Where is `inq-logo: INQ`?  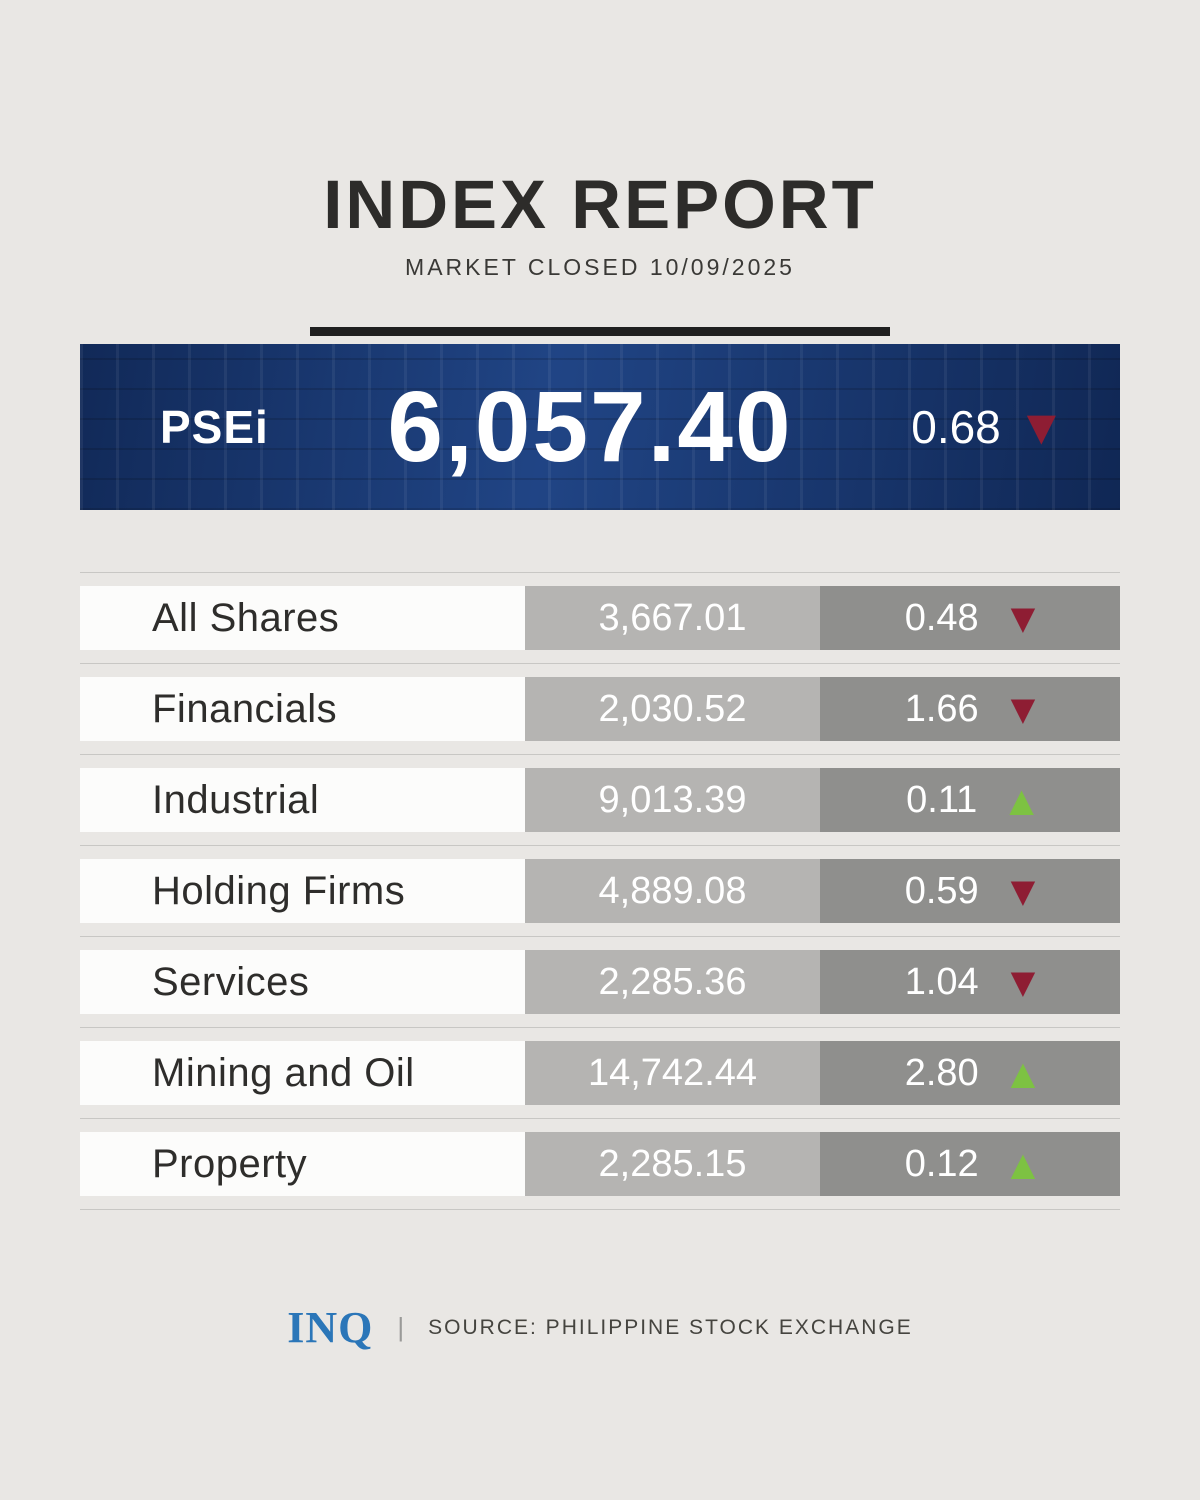
inq-logo: INQ is located at coordinates (330, 1327).